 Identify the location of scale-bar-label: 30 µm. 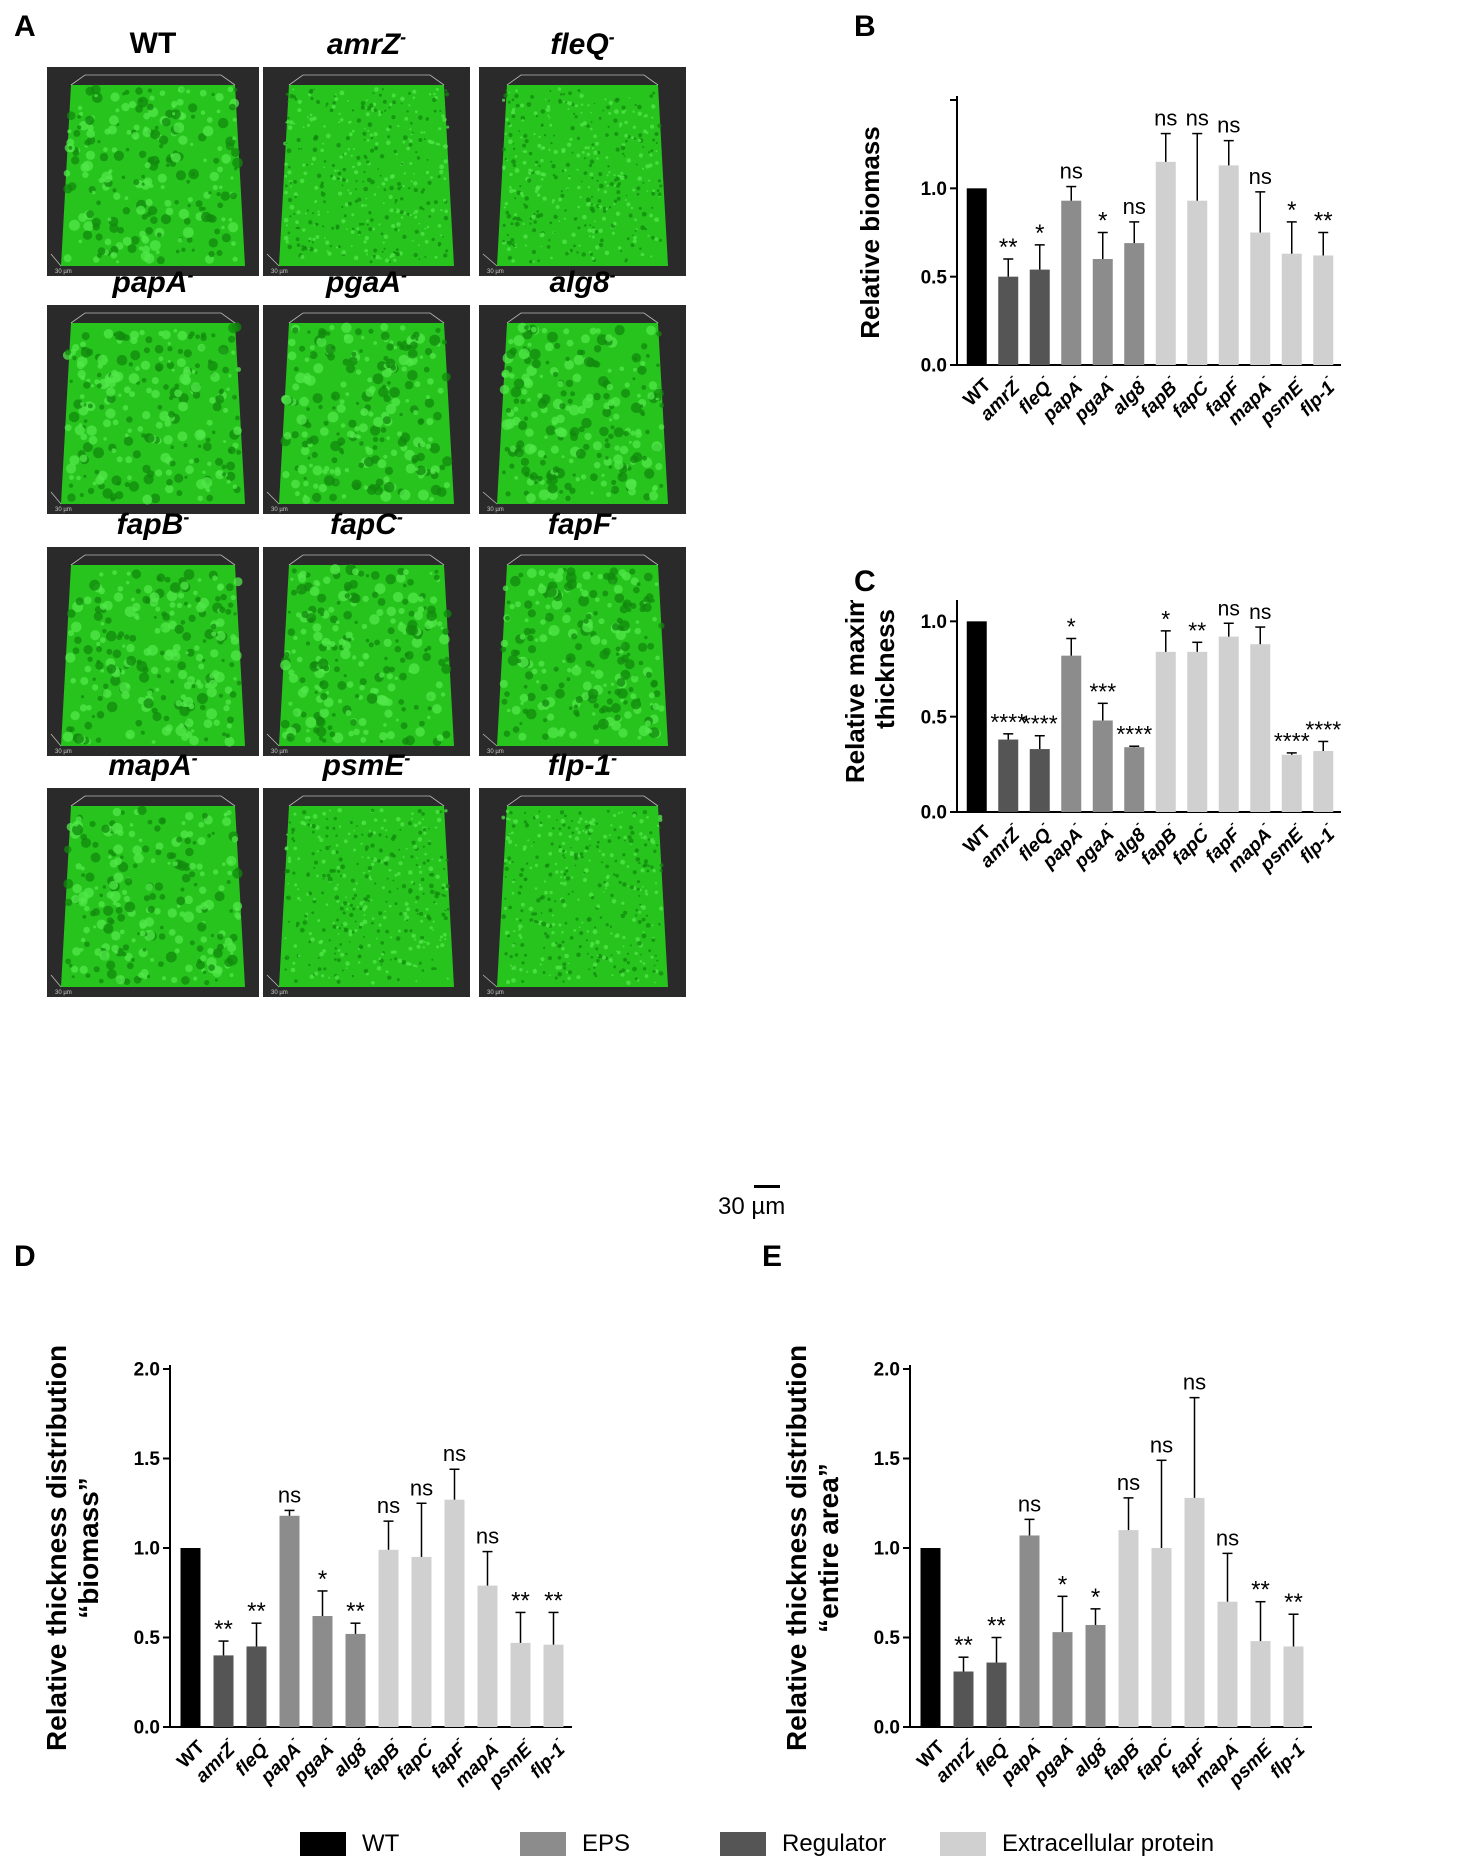
(752, 1206).